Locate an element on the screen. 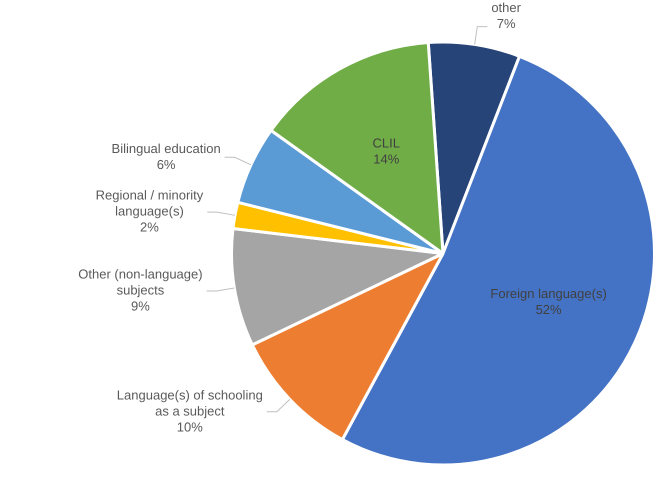 The height and width of the screenshot is (479, 658). slice-label: Other (non-language) subjects is located at coordinates (140, 282).